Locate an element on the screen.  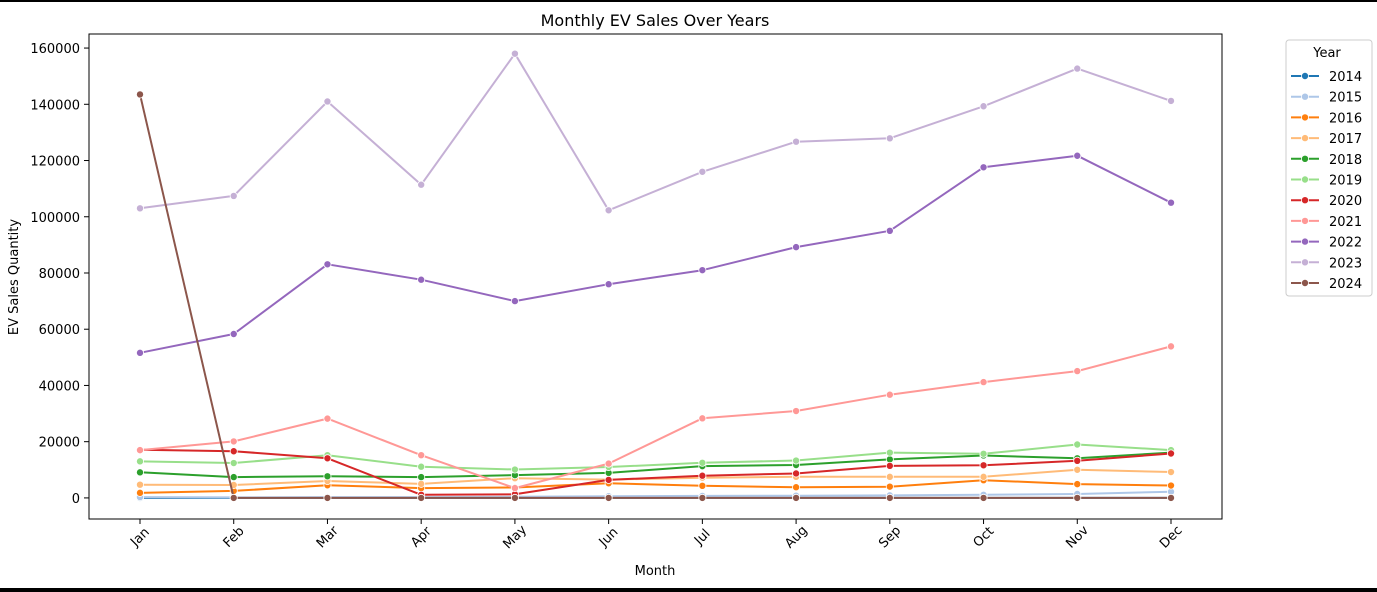
legend-label: 2015 is located at coordinates (1345, 98).